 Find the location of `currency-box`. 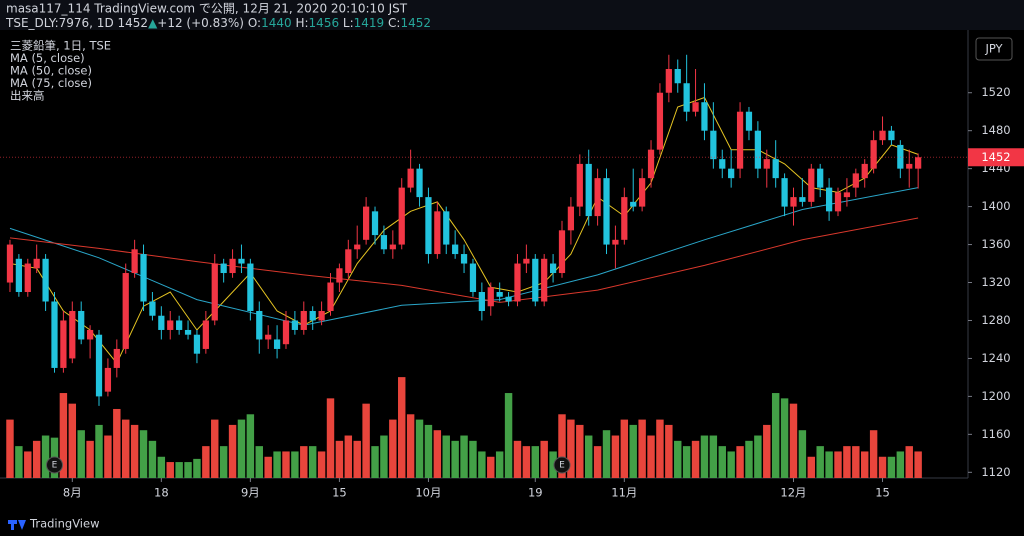

currency-box is located at coordinates (994, 49).